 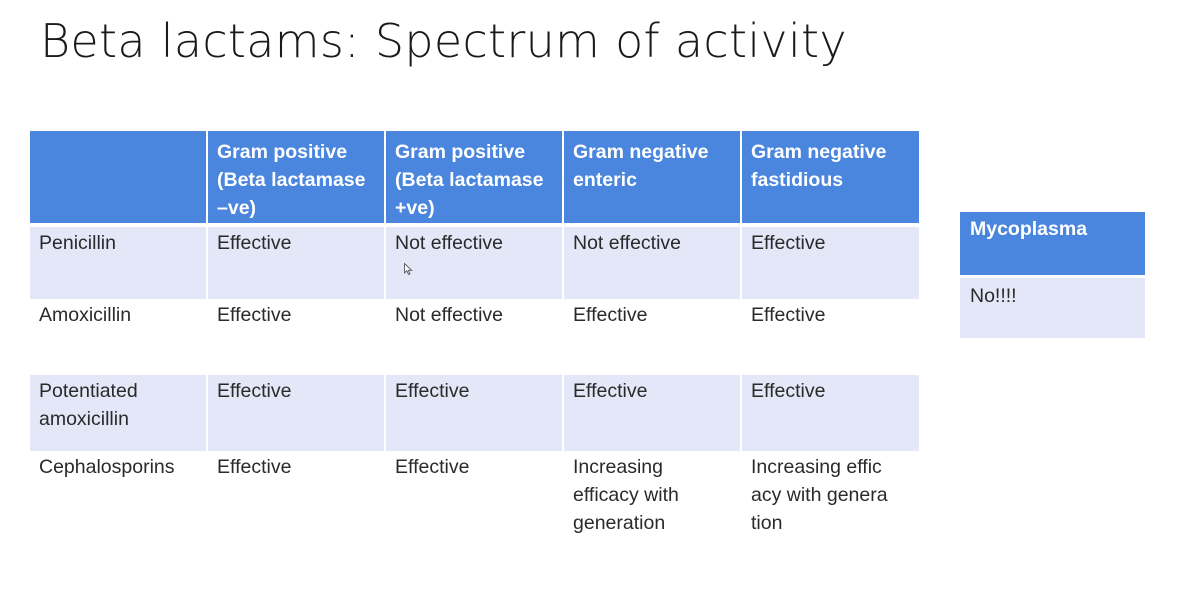 I want to click on mycoplasma-header: Mycoplasma, so click(x=1052, y=244).